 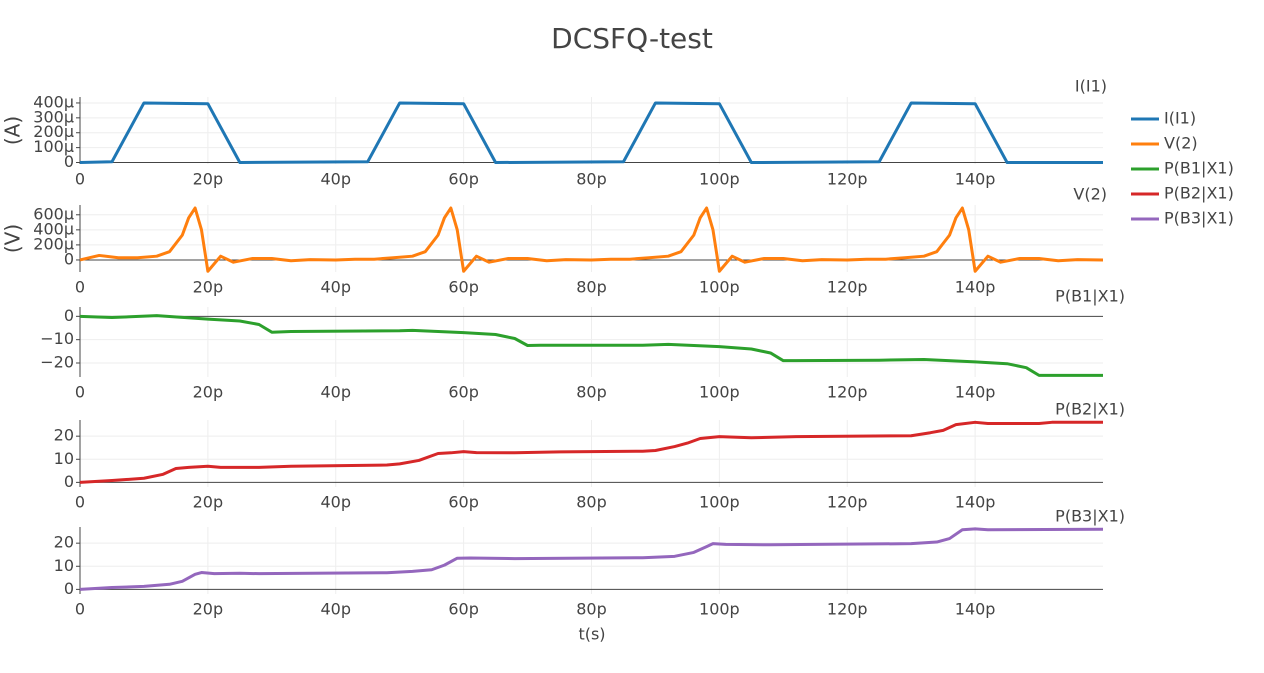 I want to click on legend-label: P(B1|X1), so click(x=1199, y=168).